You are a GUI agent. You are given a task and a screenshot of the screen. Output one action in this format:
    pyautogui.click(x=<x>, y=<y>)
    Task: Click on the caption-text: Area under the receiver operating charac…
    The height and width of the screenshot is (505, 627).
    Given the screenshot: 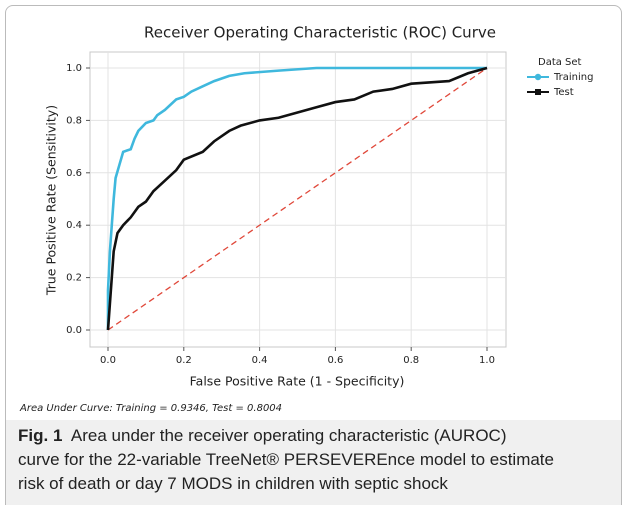 What is the action you would take?
    pyautogui.click(x=288, y=435)
    